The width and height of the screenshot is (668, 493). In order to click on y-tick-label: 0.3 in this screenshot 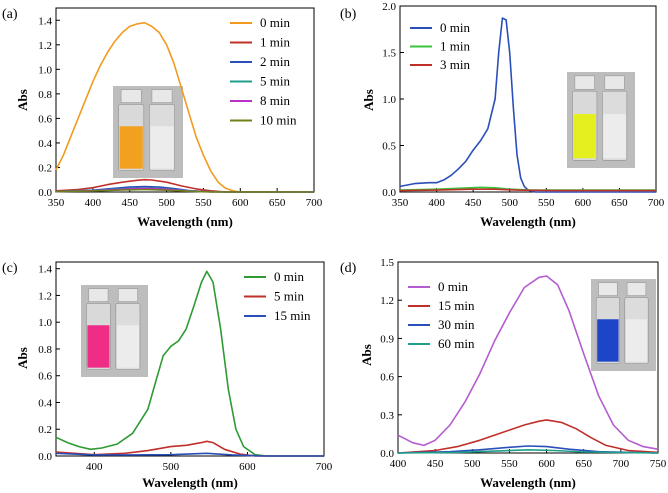, I will do `click(387, 416)`.